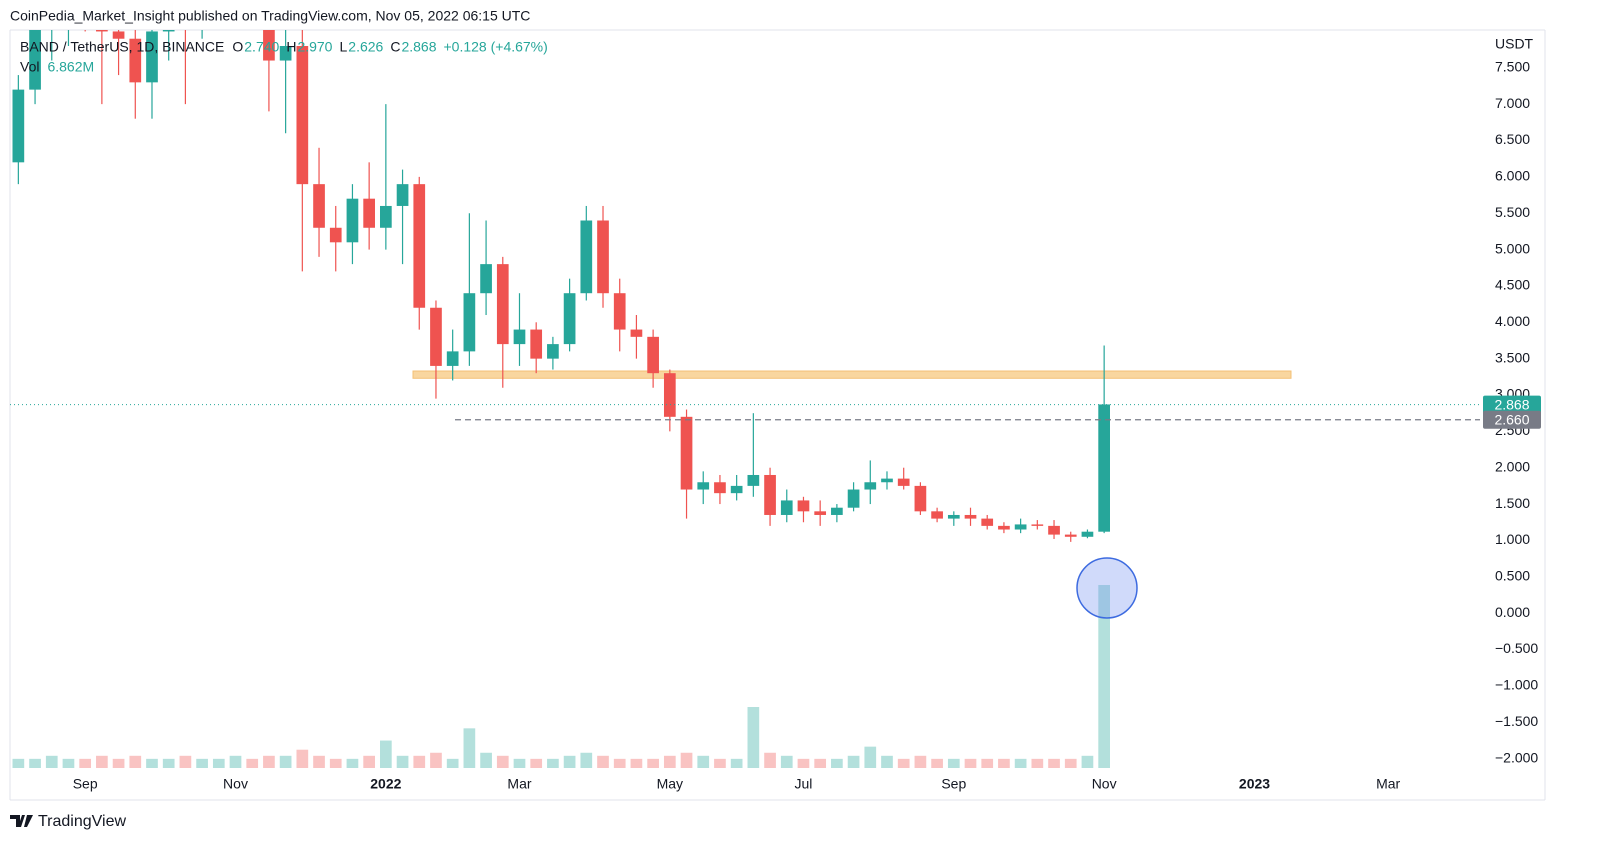 This screenshot has height=858, width=1600. Describe the element at coordinates (1107, 588) in the screenshot. I see `highlight-circle` at that location.